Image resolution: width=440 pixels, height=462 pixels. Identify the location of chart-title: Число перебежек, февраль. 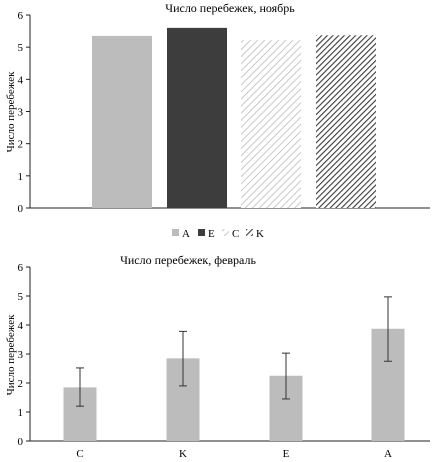
(188, 260).